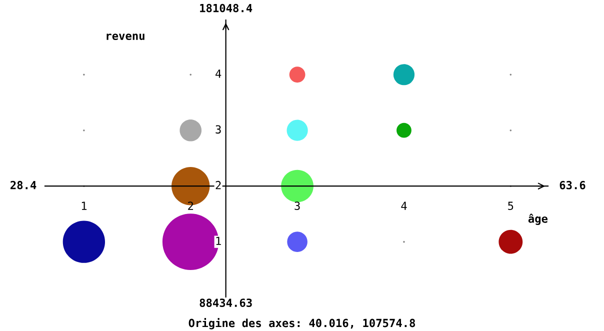 The width and height of the screenshot is (604, 331). Describe the element at coordinates (538, 219) in the screenshot. I see `x-axis-title: âge` at that location.